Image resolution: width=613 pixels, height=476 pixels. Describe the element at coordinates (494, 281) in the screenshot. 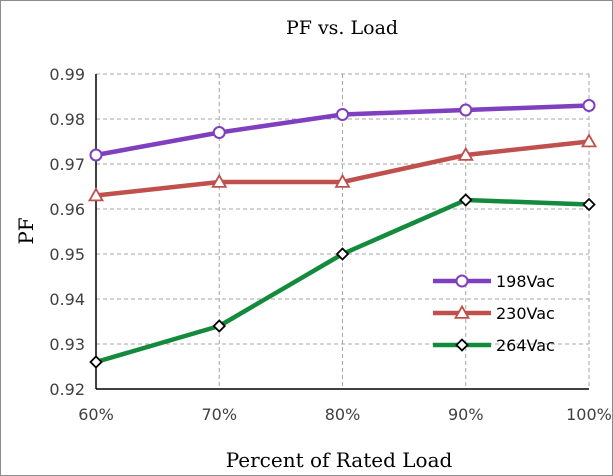

I see `legend-item-198vac: 198Vac` at that location.